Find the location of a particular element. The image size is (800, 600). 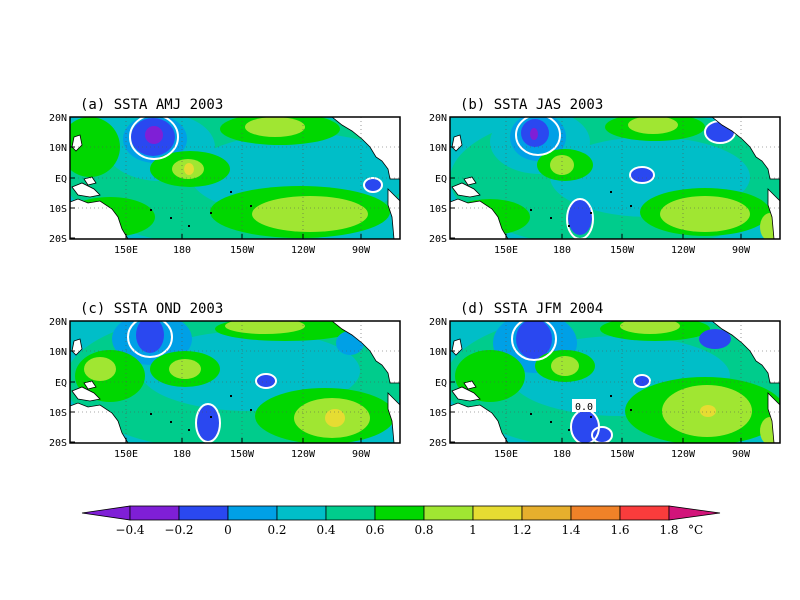

colorbar-tick-label: 1.6 is located at coordinates (619, 530).